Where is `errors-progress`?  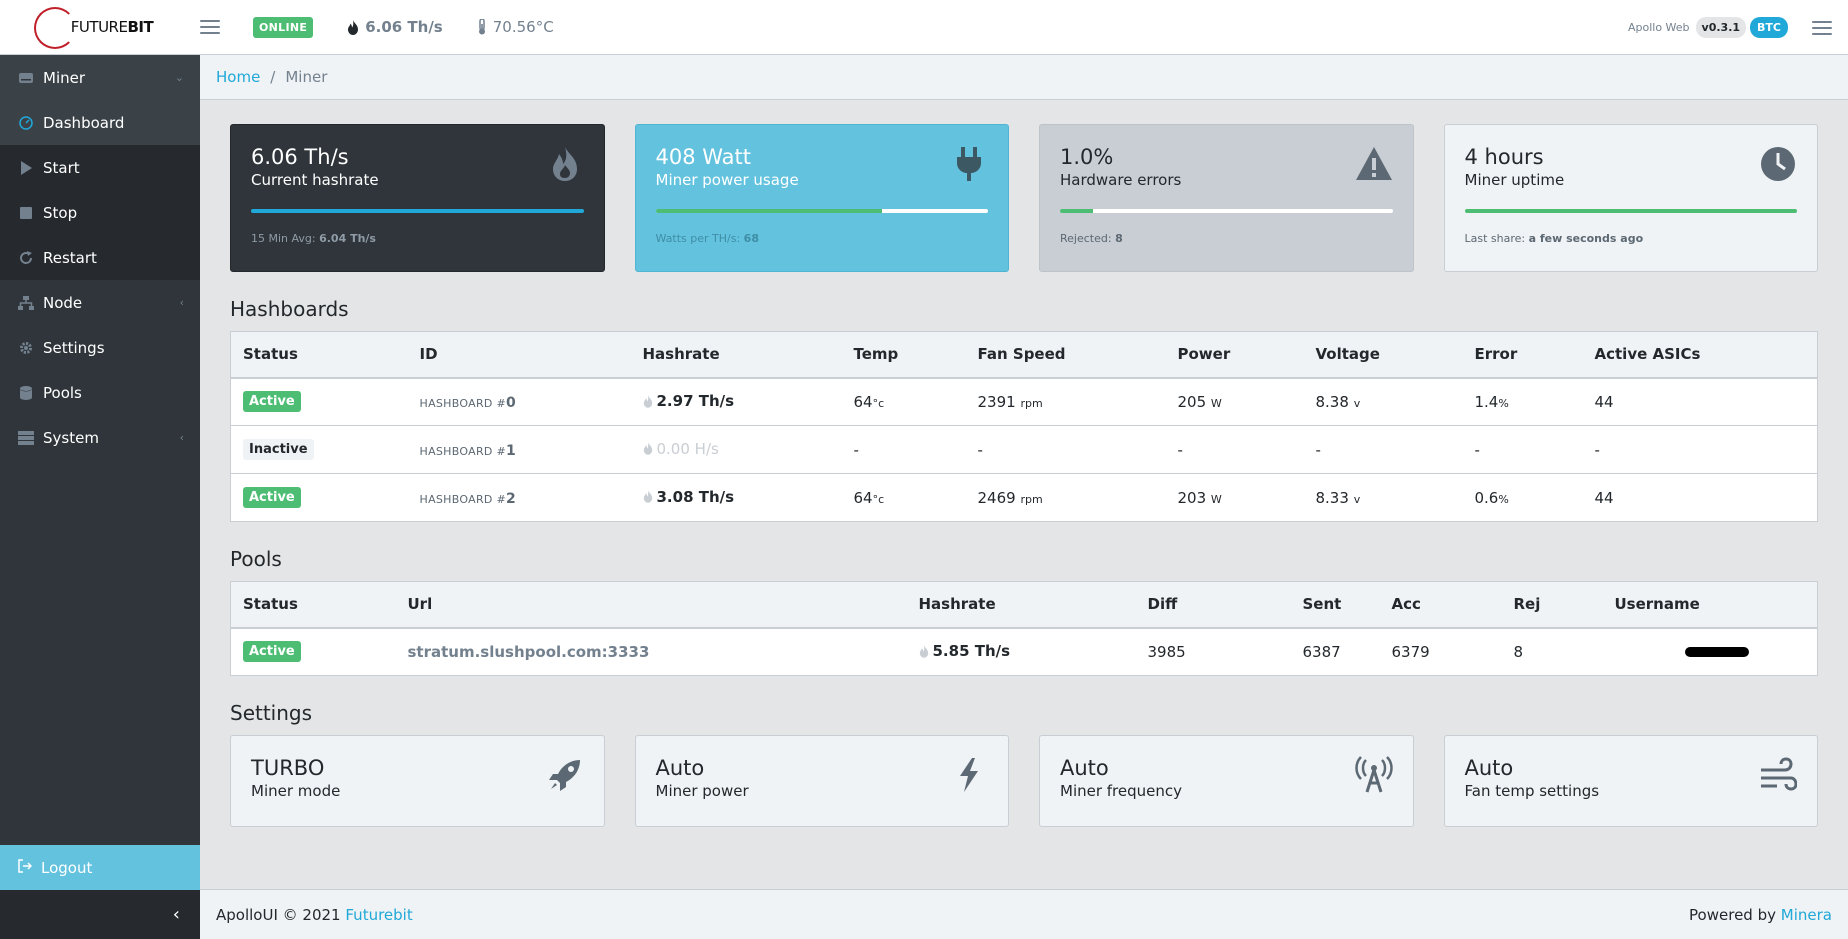
errors-progress is located at coordinates (1226, 211).